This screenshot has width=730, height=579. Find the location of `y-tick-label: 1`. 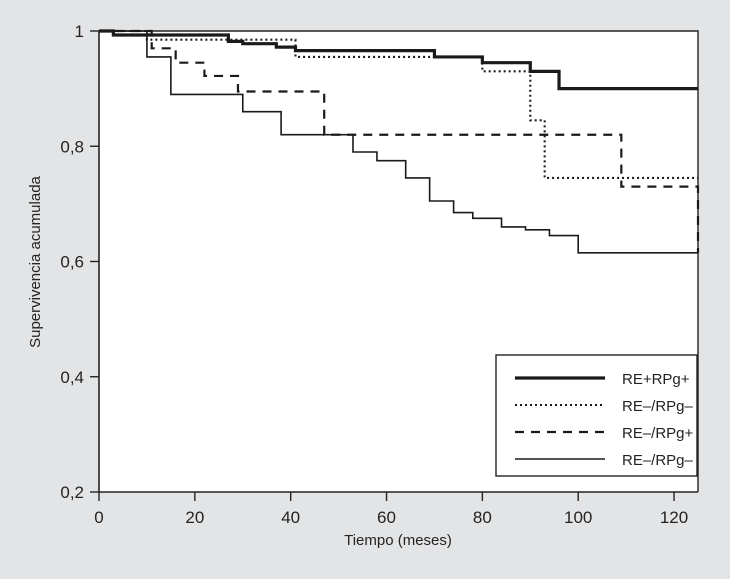

y-tick-label: 1 is located at coordinates (79, 31).